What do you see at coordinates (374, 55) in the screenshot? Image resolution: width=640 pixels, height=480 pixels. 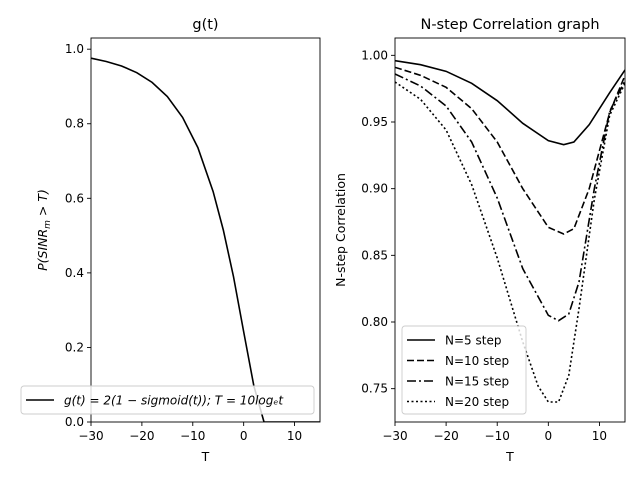 I see `y-tick-label: 1.00` at bounding box center [374, 55].